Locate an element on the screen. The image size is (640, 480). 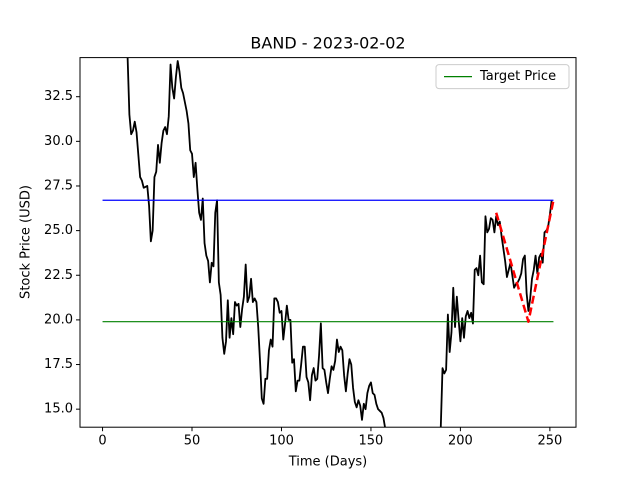
legend-label: Target Price is located at coordinates (517, 76).